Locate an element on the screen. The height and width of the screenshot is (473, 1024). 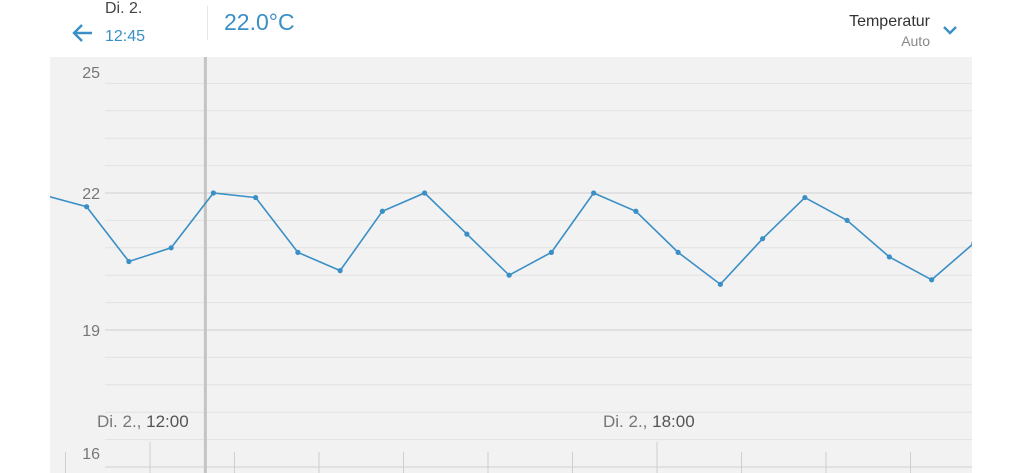
selected-date: Di. 2. is located at coordinates (124, 8).